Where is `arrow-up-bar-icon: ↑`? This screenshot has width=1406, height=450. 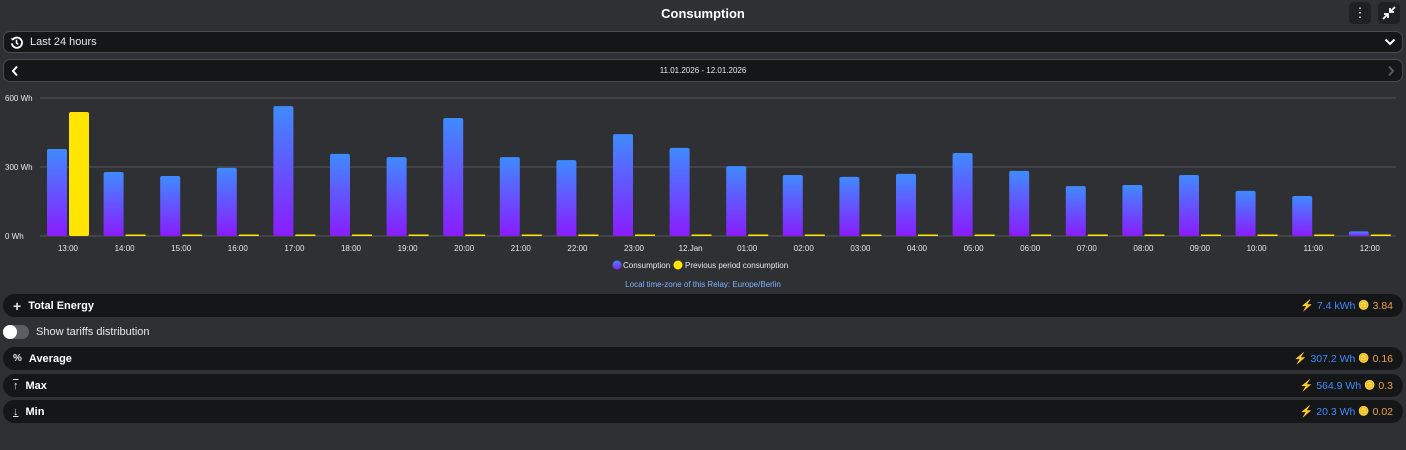
arrow-up-bar-icon: ↑ is located at coordinates (16, 385).